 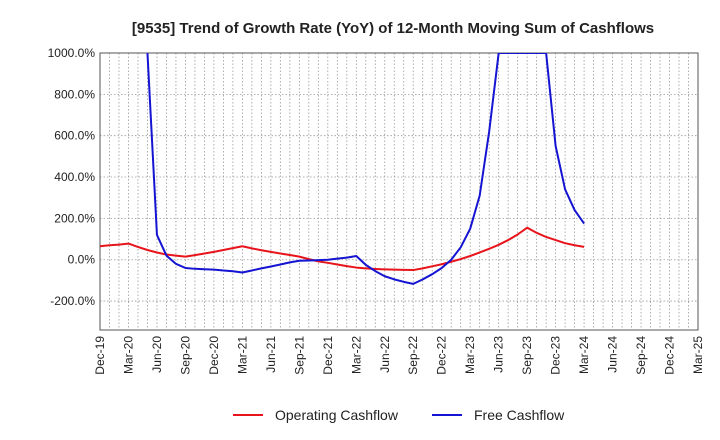 I want to click on x-tick-label: Mar-23, so click(x=470, y=355).